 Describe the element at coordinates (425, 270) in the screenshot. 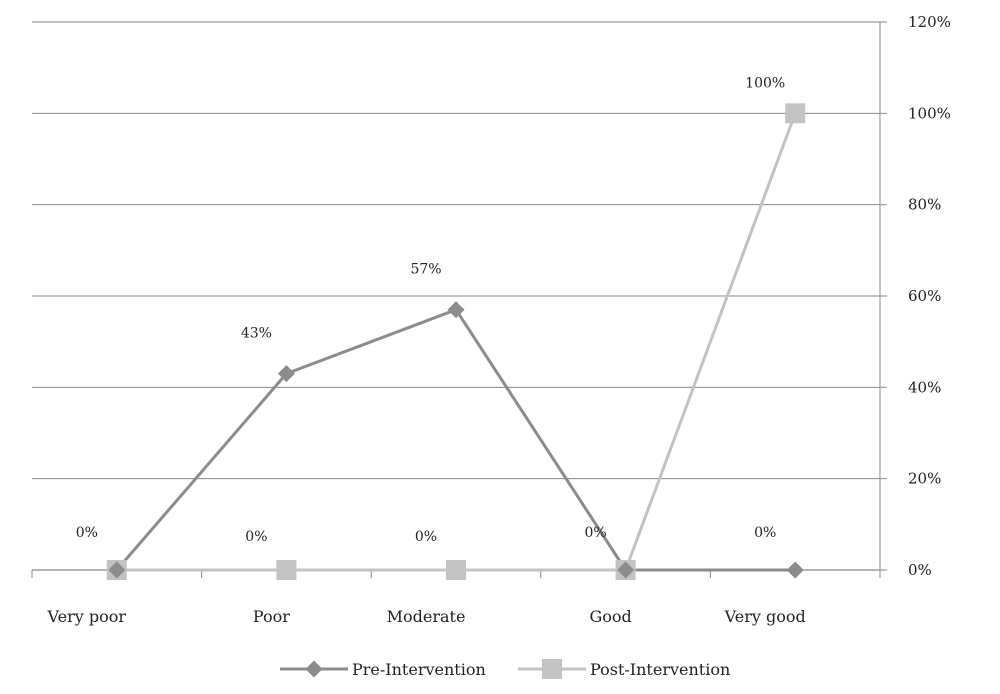

I see `data-label: 57%` at that location.